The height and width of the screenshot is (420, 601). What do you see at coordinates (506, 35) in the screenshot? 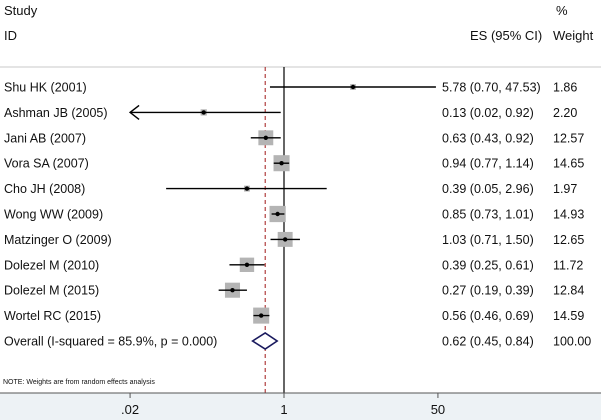
I see `header-es: ES (95% CI)` at bounding box center [506, 35].